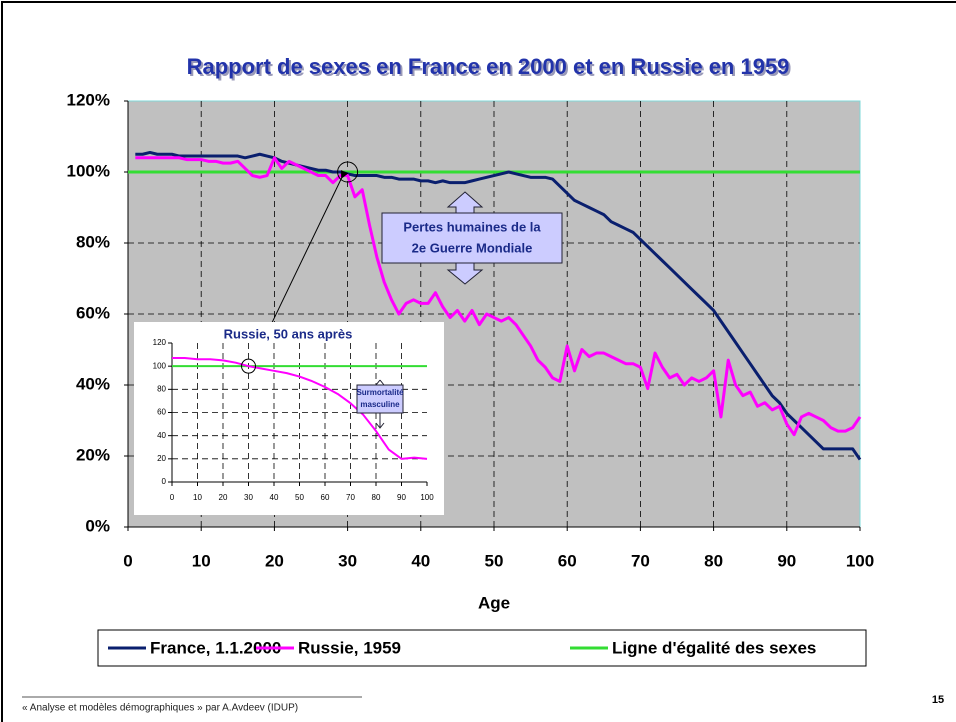 The image size is (956, 722). I want to click on highlight-circle, so click(248, 366).